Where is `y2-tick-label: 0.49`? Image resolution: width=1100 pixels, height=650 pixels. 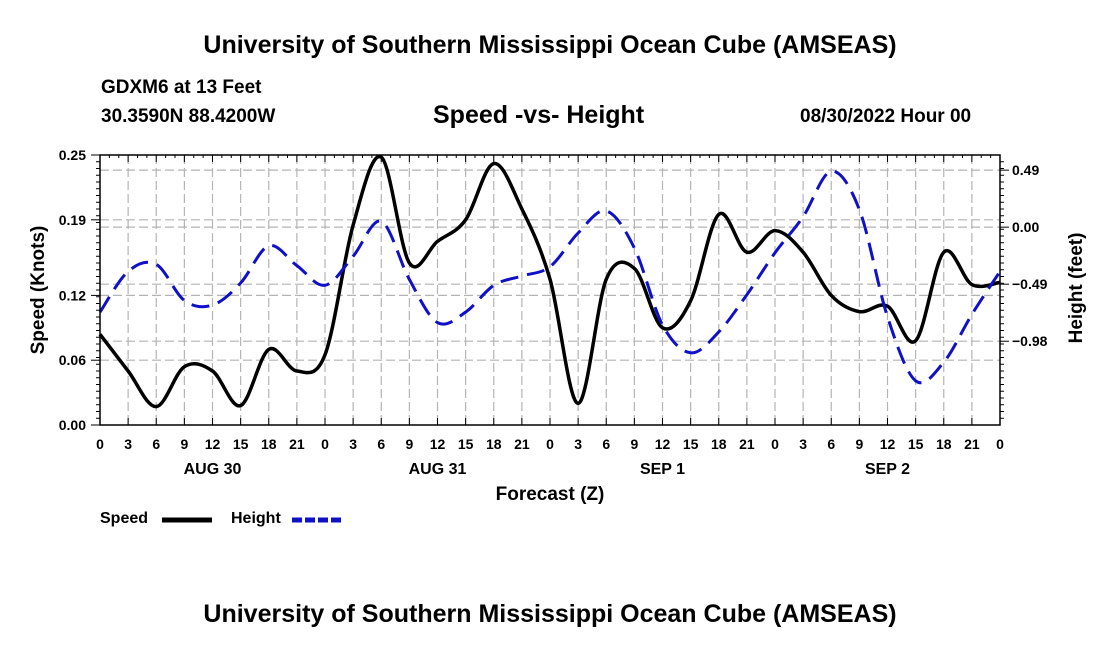
y2-tick-label: 0.49 is located at coordinates (1025, 170).